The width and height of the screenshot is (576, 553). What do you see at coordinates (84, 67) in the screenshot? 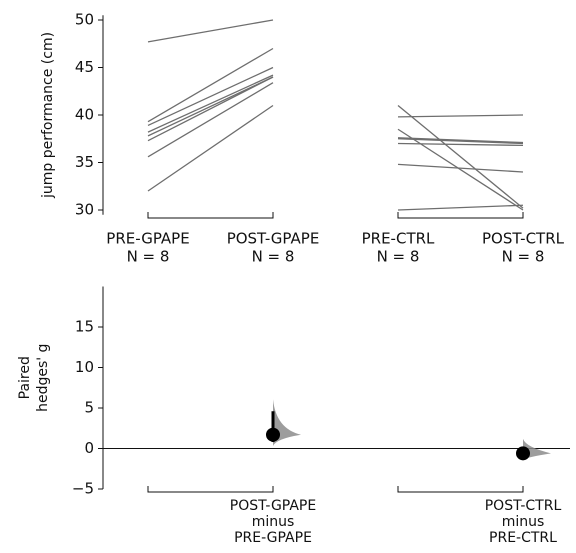
I see `y-tick-label: 45` at bounding box center [84, 67].